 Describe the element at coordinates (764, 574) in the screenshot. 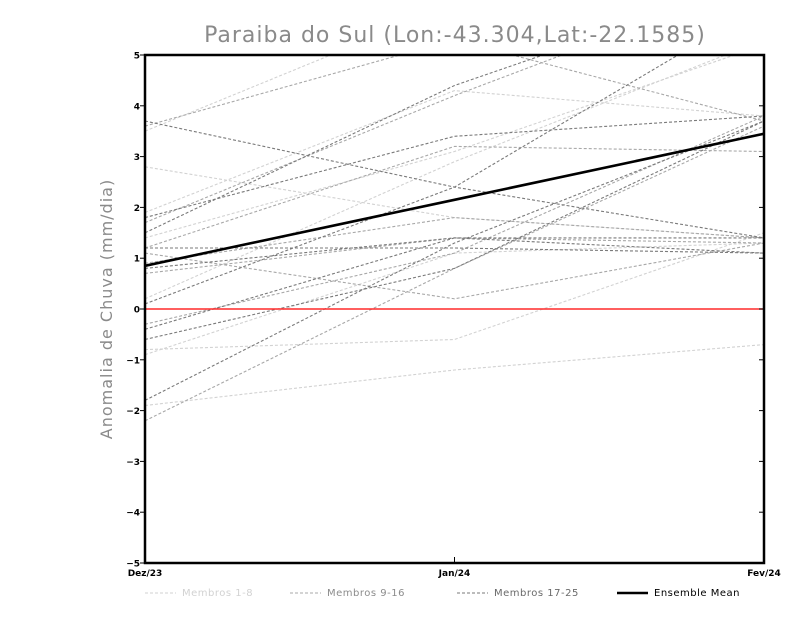

I see `x-tick-label: Fev/24` at that location.